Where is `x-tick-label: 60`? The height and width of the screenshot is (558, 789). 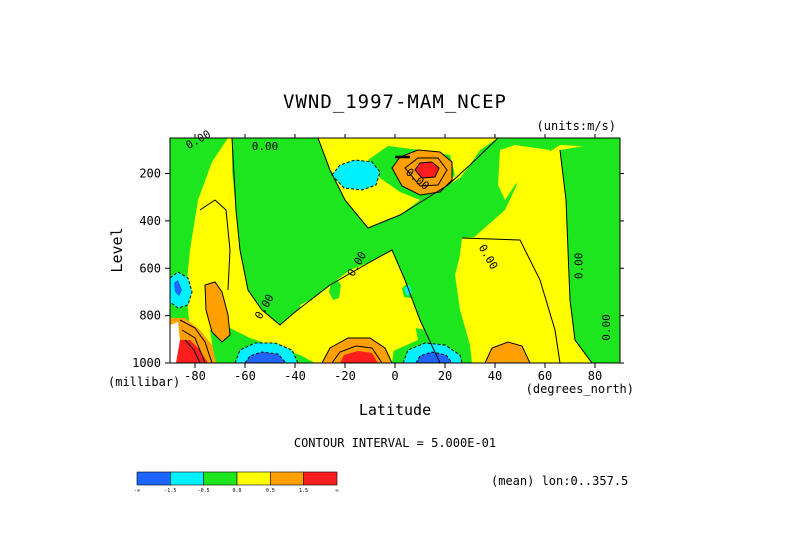 x-tick-label: 60 is located at coordinates (545, 376).